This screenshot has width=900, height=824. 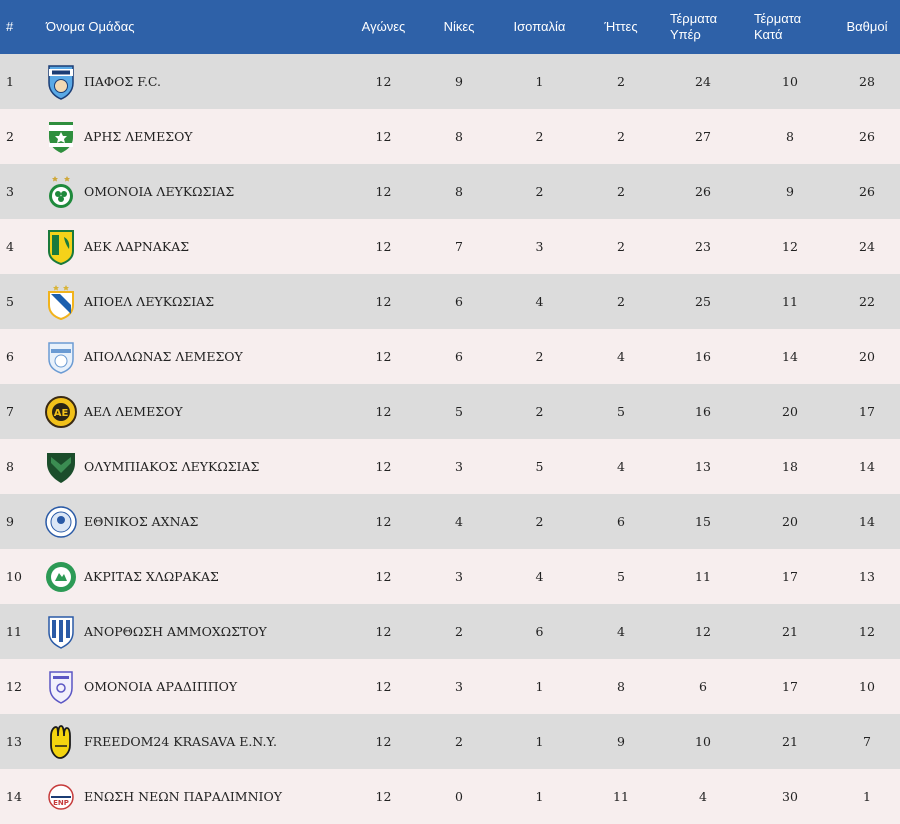 What do you see at coordinates (195, 357) in the screenshot?
I see `team-link: ΑΠΟΛΛΩΝΑΣ ΛΕΜΕΣΟΥ` at bounding box center [195, 357].